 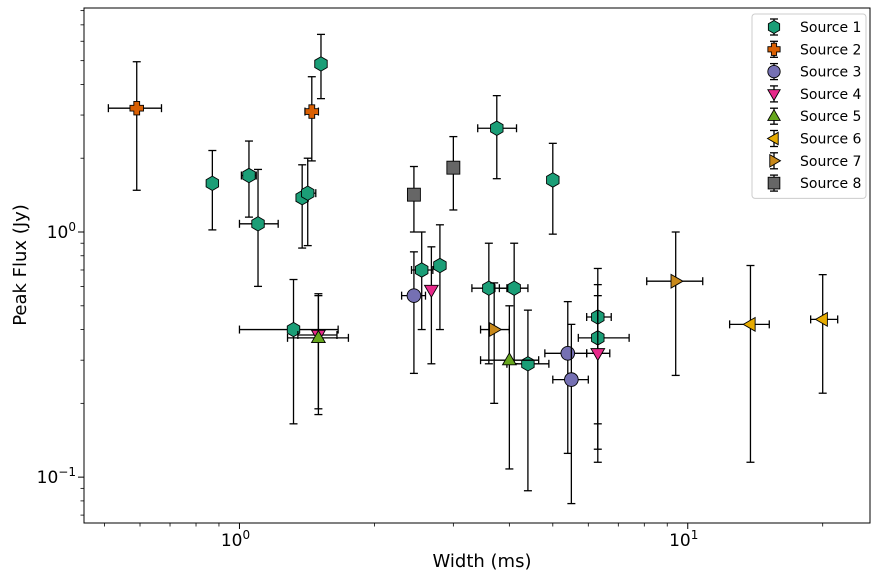 What do you see at coordinates (830, 50) in the screenshot?
I see `legend-label: Source 2` at bounding box center [830, 50].